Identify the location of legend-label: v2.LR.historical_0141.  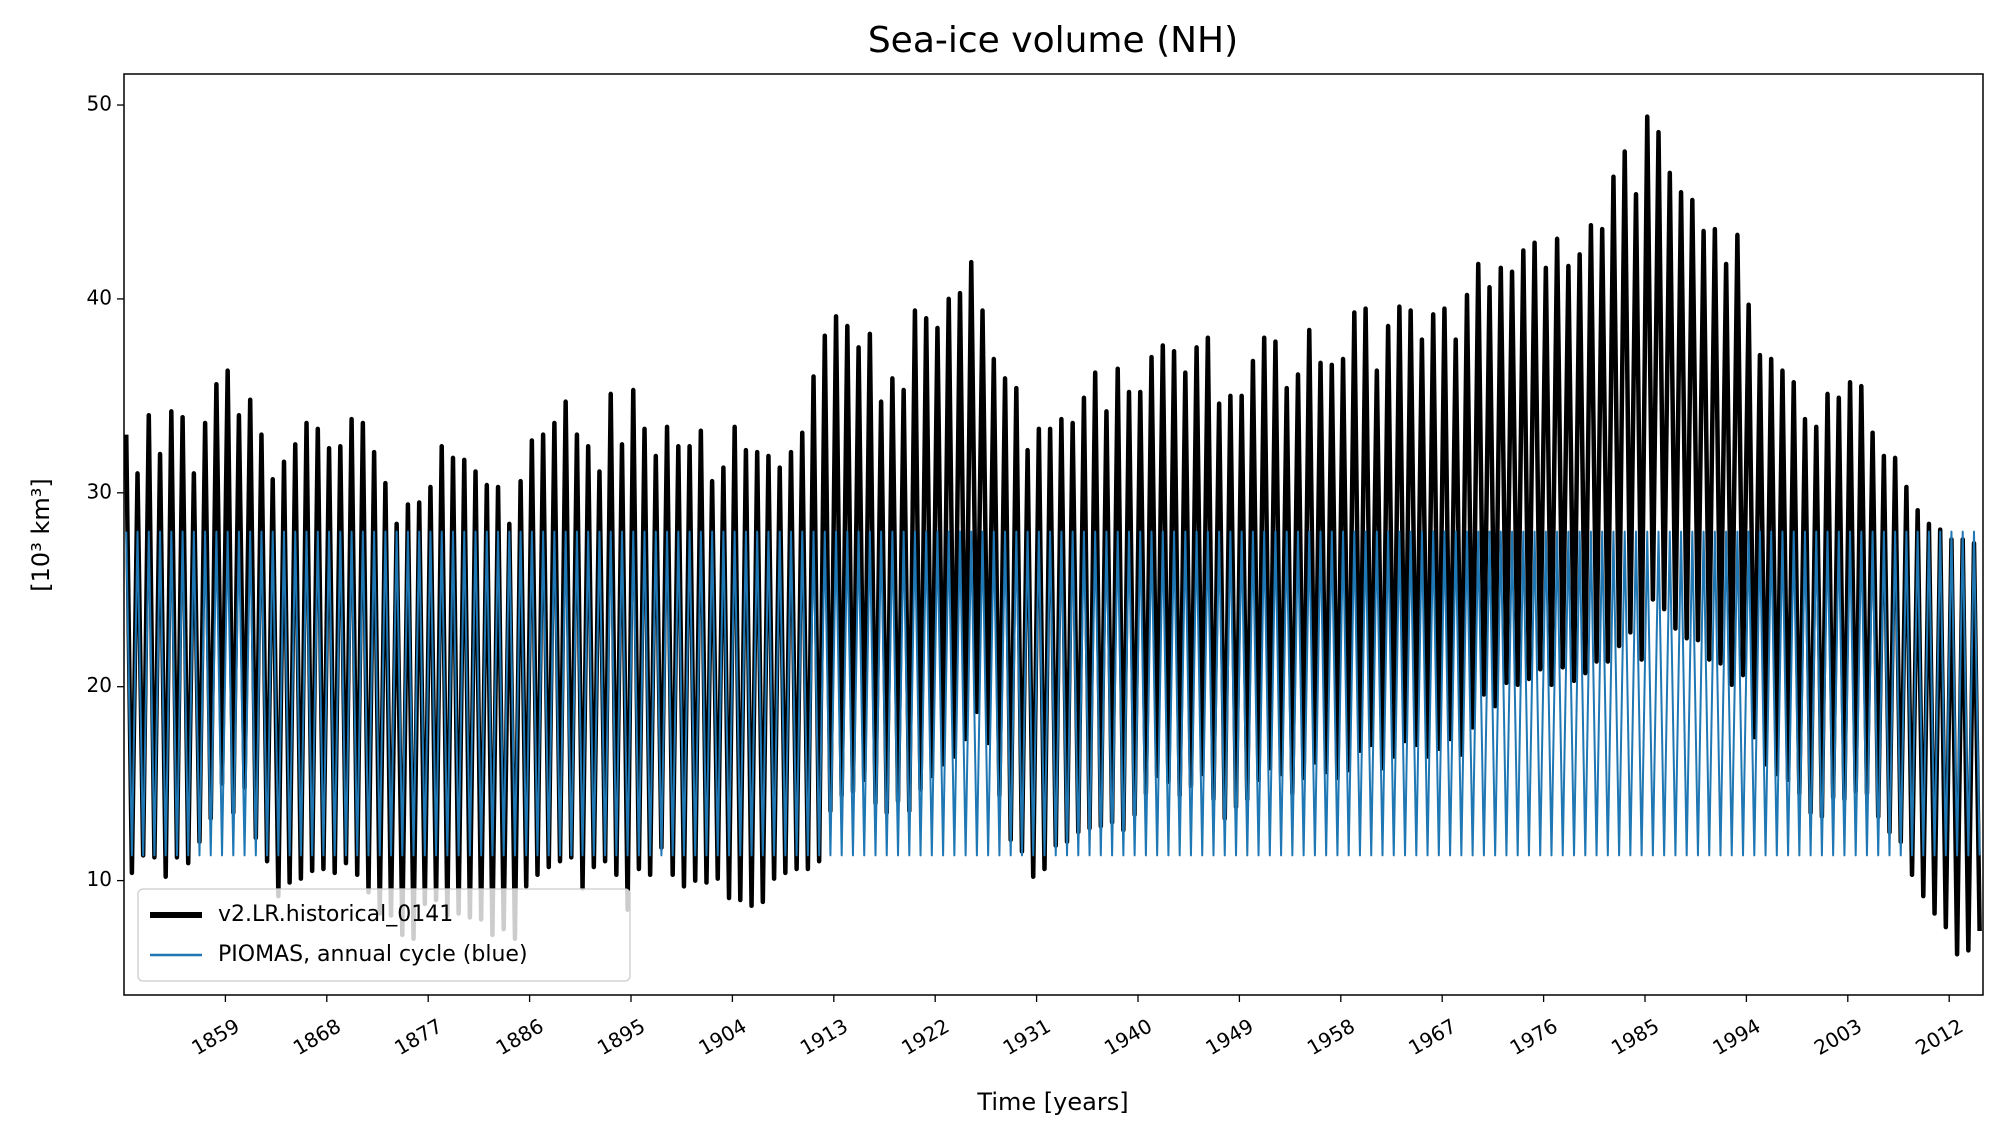
(335, 914).